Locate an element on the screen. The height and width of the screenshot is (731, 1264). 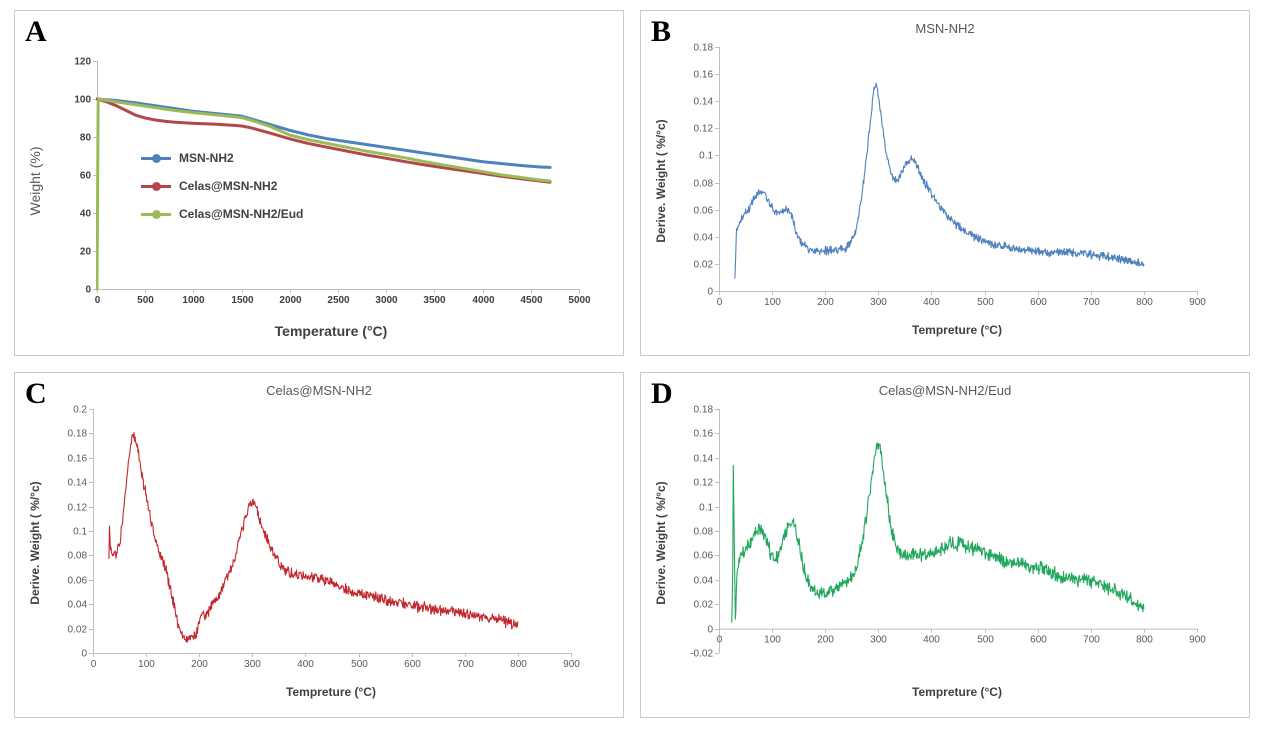
y-axis-label-c: Derive. Weight ( %/°c) is located at coordinates (35, 543).